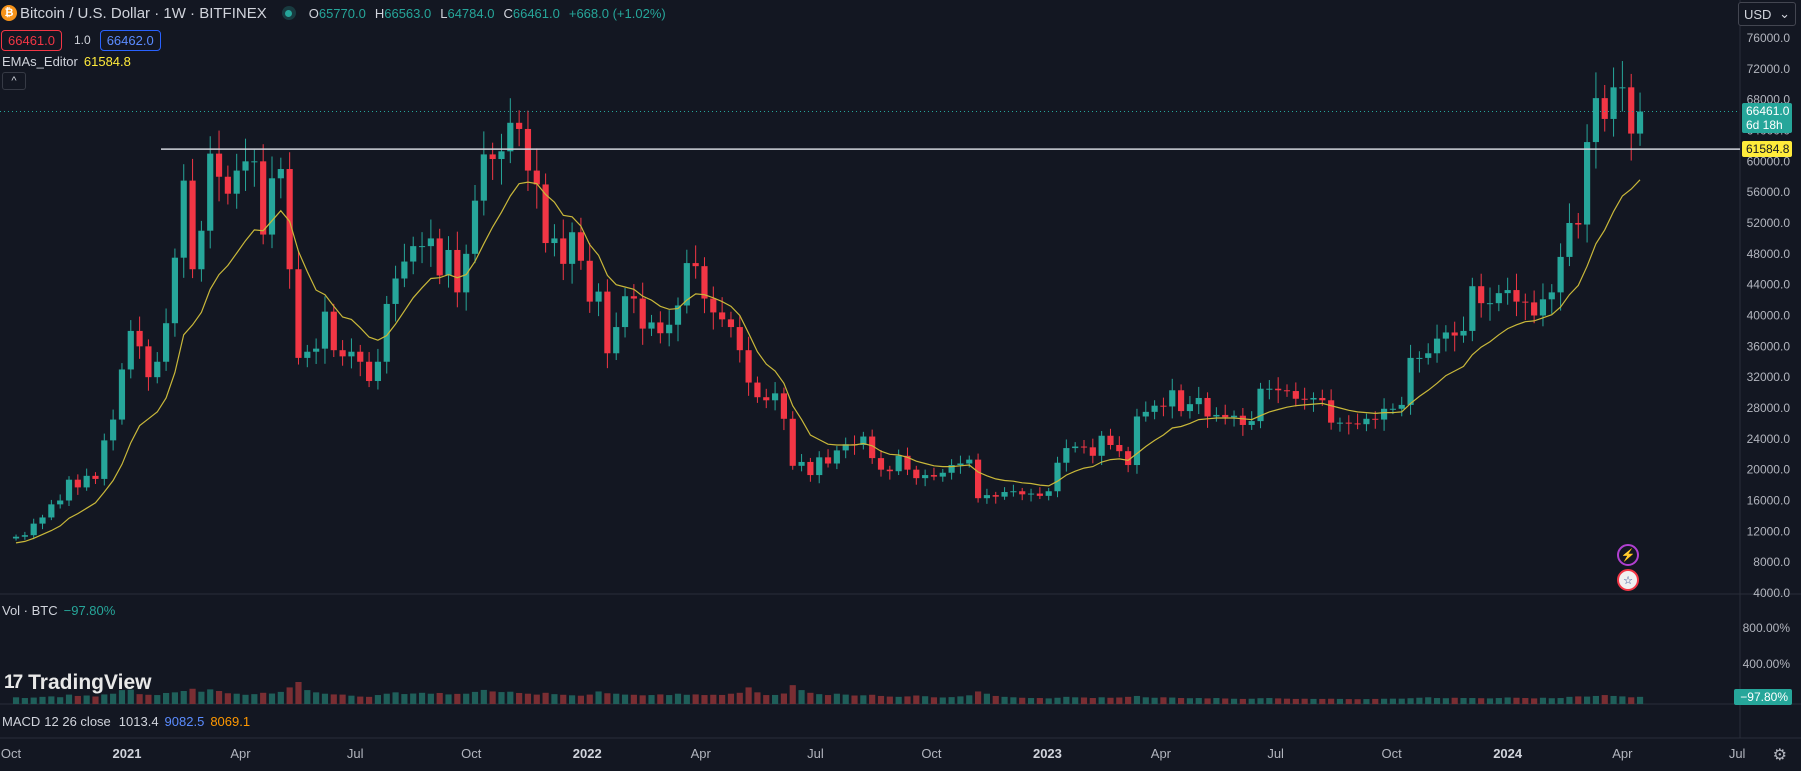 This screenshot has height=771, width=1801. What do you see at coordinates (508, 13) in the screenshot?
I see `close-label: C` at bounding box center [508, 13].